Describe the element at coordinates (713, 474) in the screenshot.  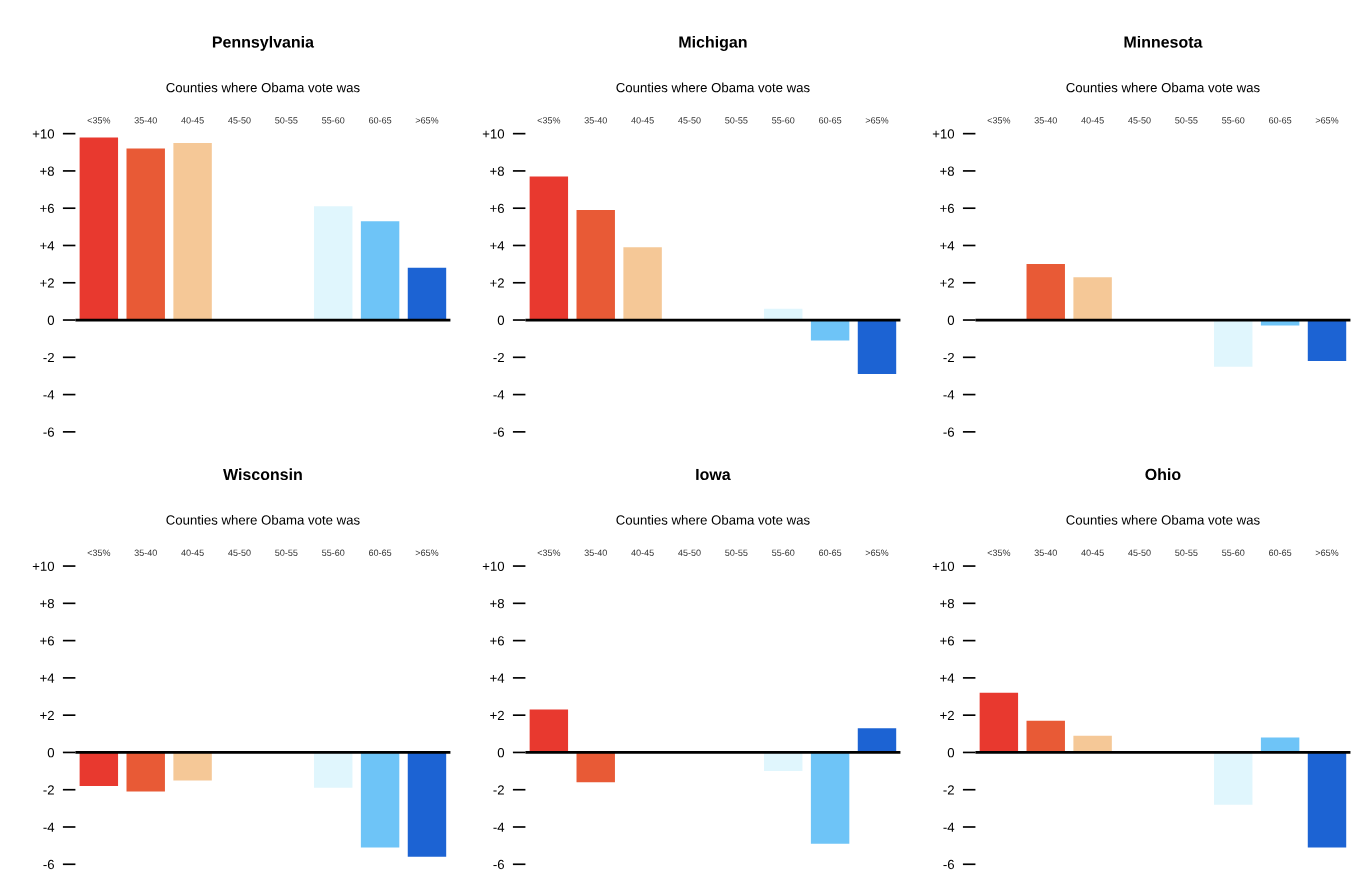
I see `chart-title: Iowa` at that location.